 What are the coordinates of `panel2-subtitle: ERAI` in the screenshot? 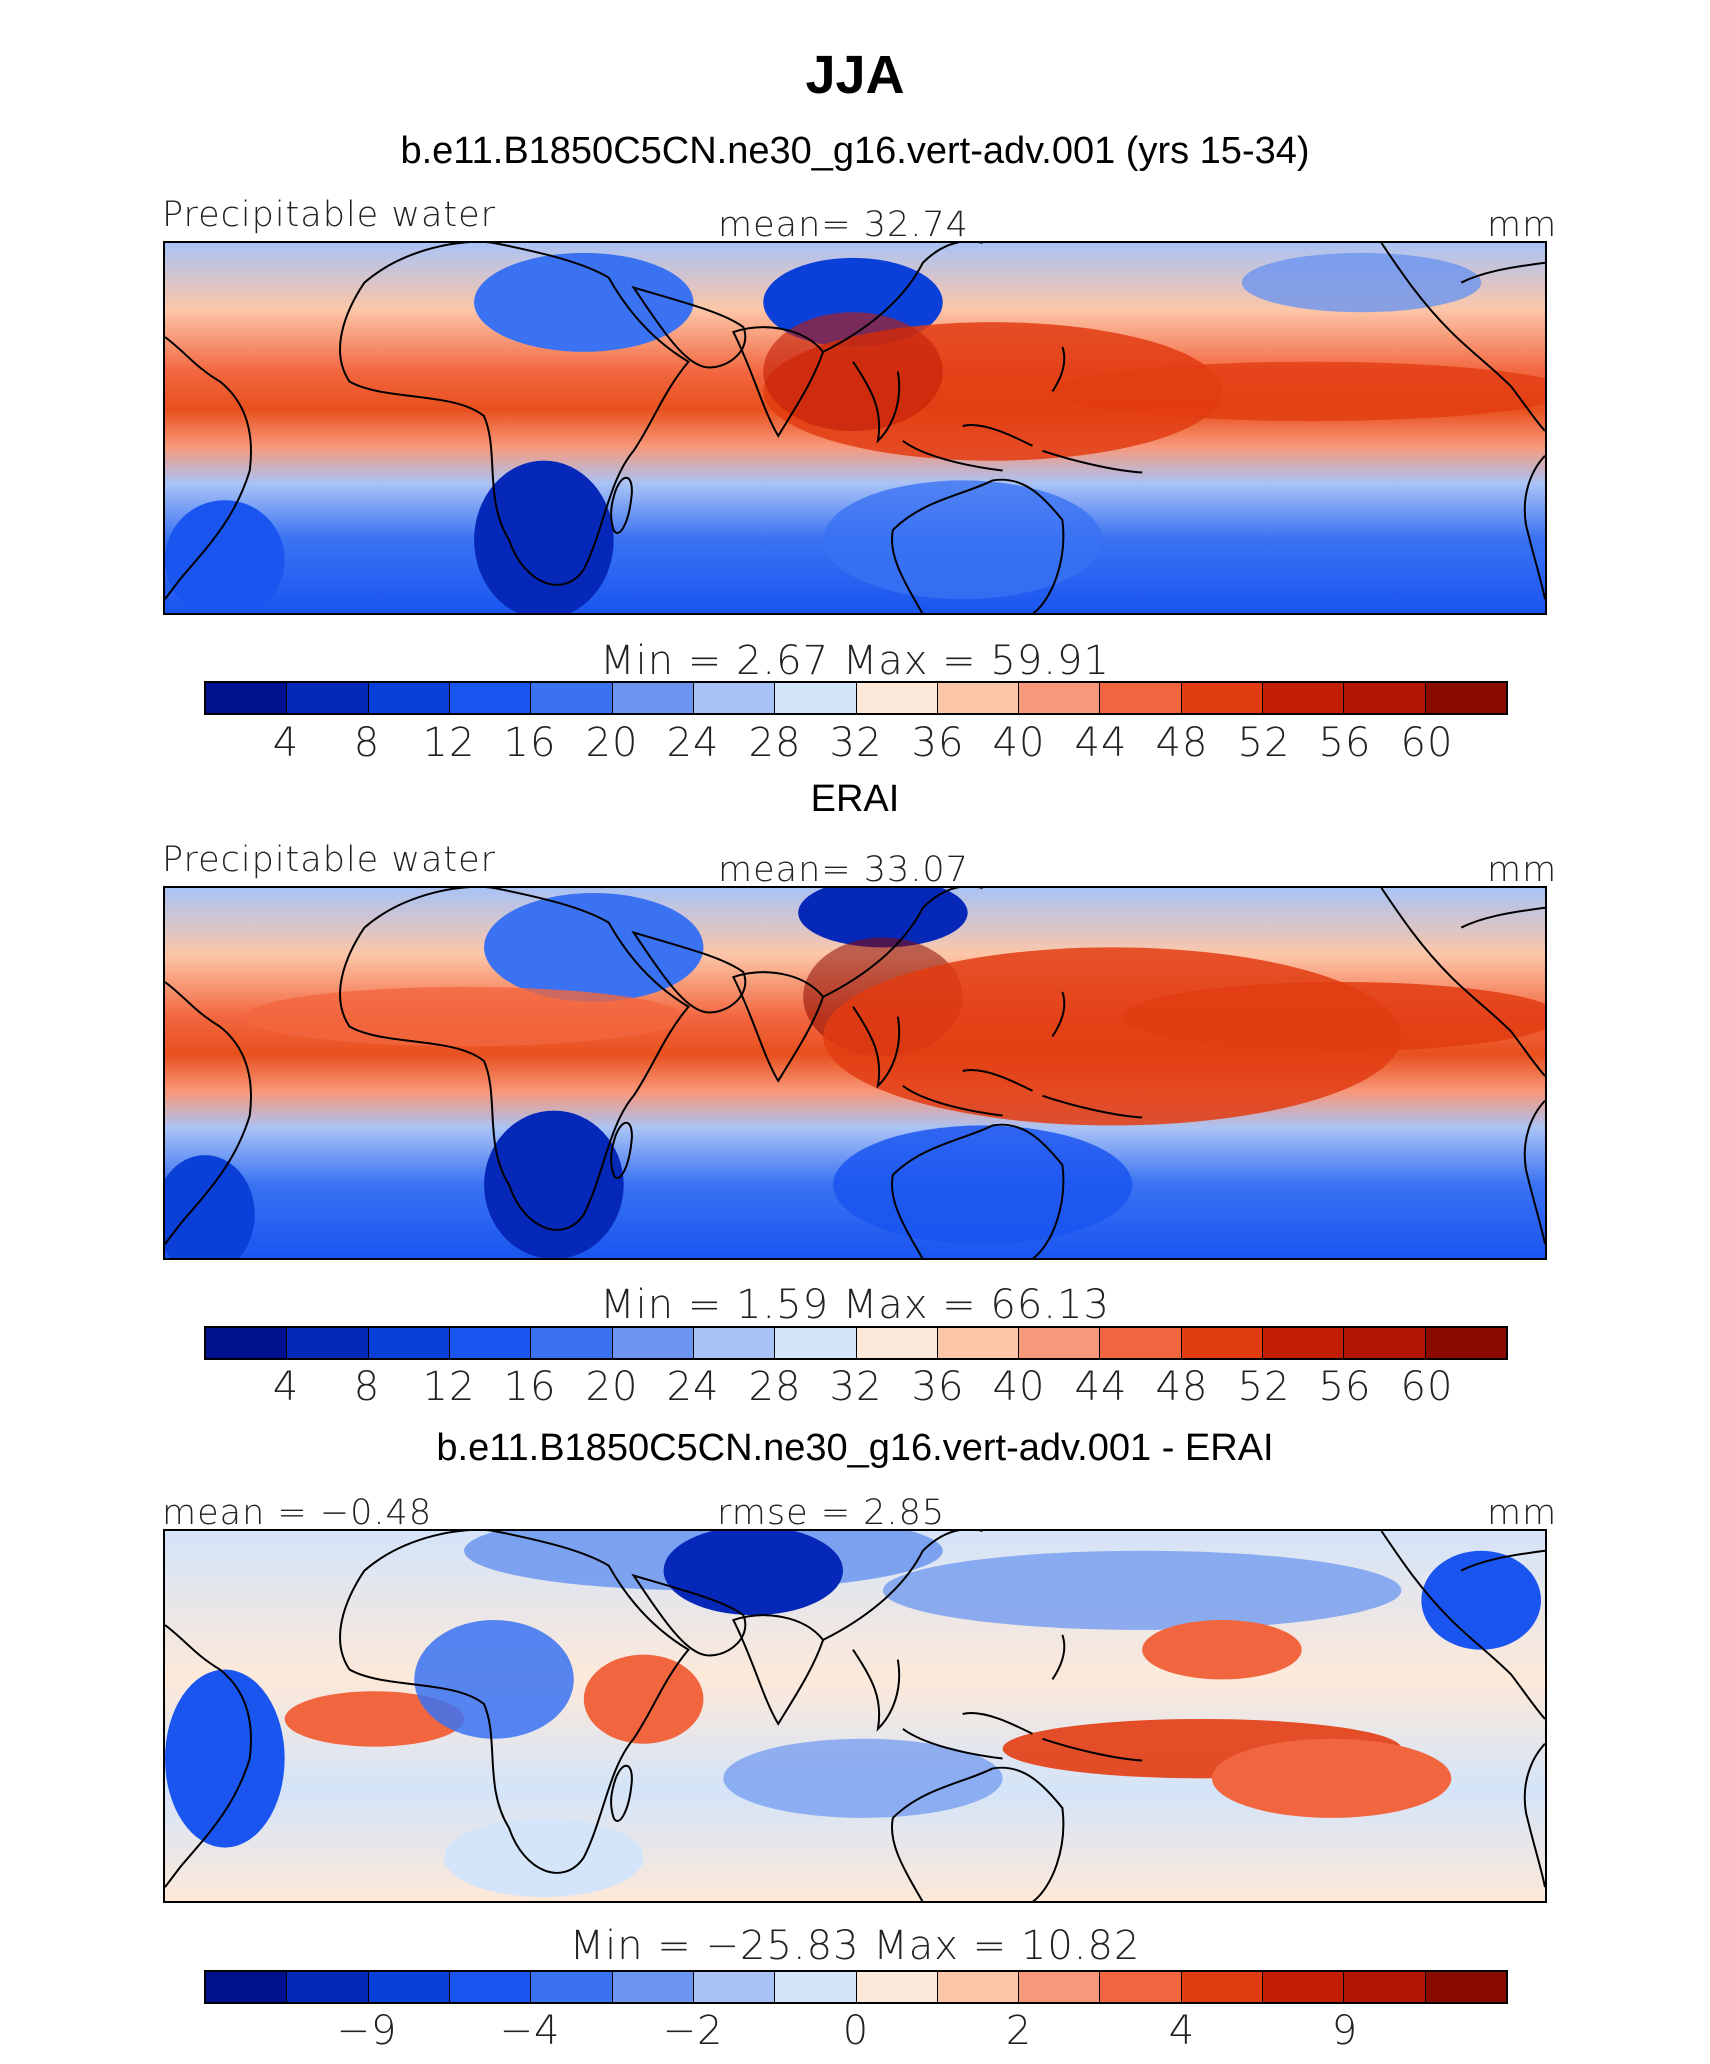 It's located at (855, 799).